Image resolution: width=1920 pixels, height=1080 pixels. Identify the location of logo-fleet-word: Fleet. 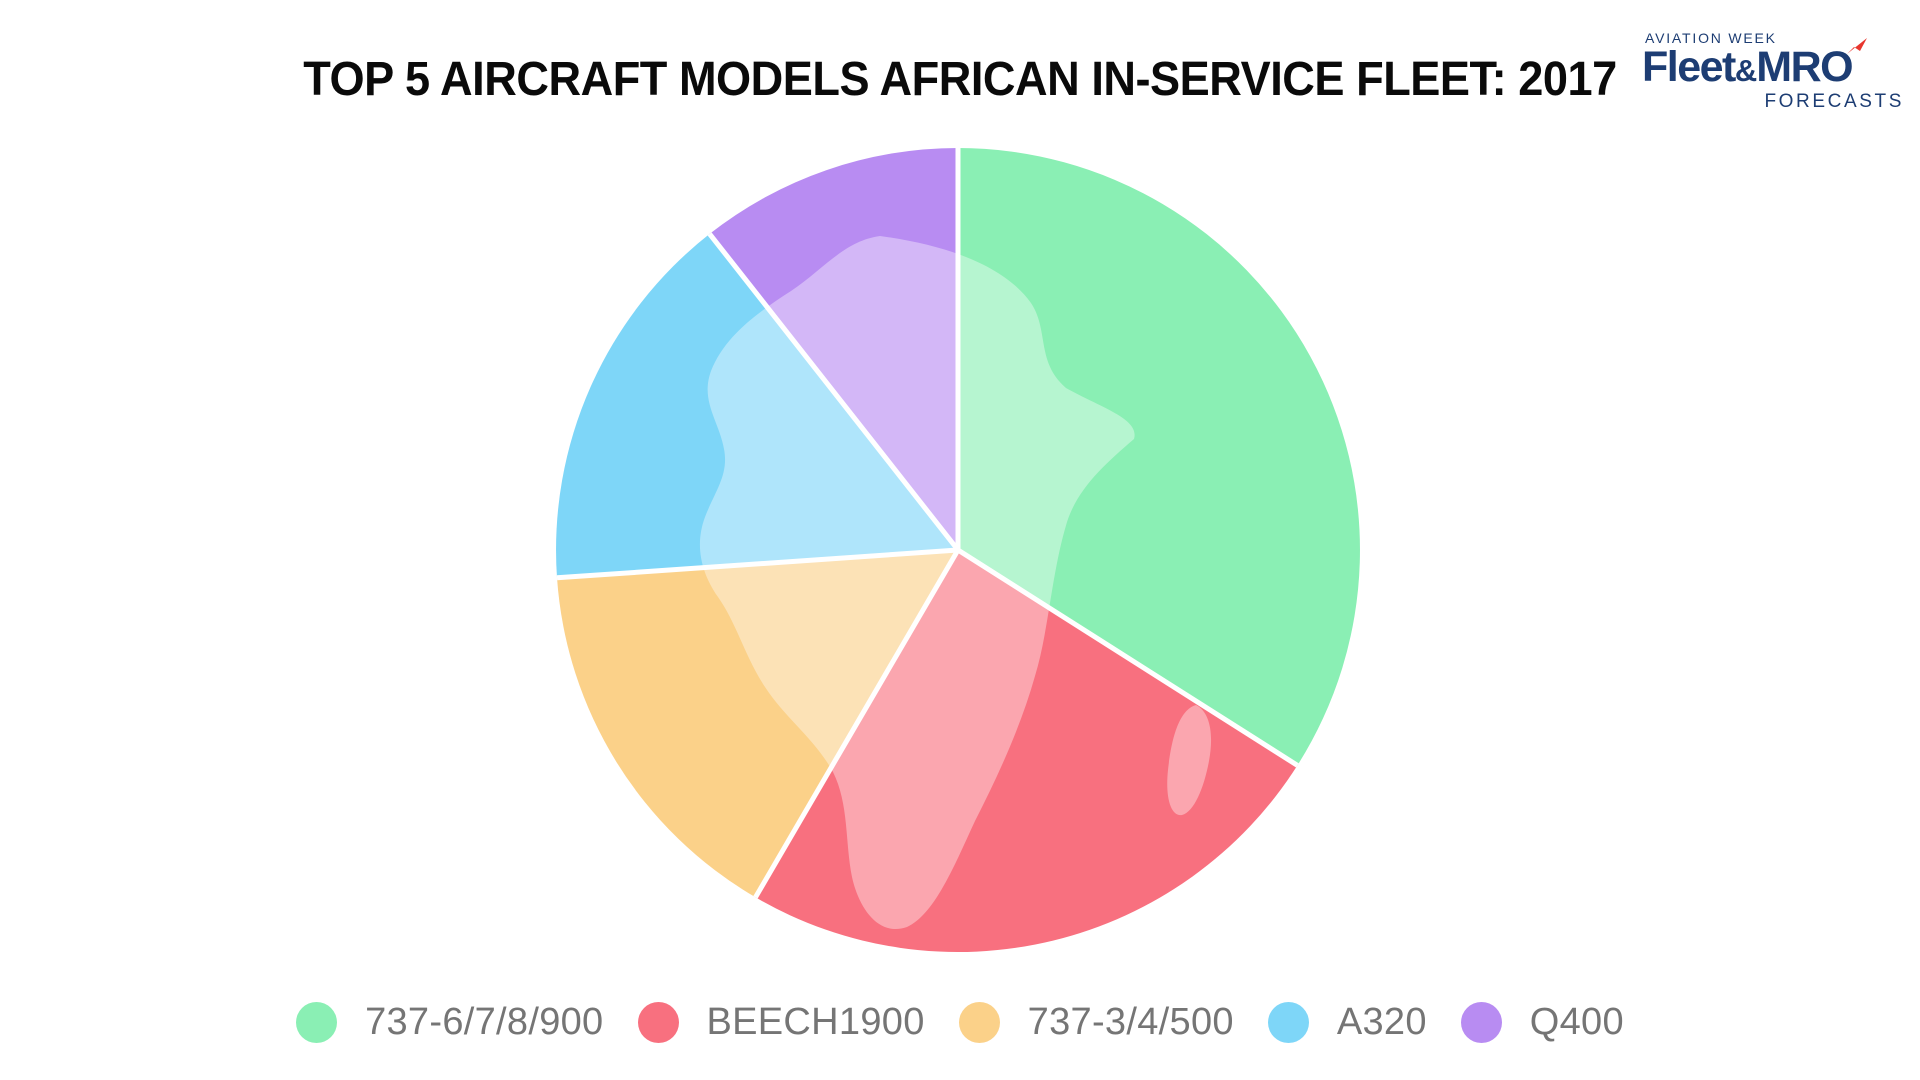
(1689, 67).